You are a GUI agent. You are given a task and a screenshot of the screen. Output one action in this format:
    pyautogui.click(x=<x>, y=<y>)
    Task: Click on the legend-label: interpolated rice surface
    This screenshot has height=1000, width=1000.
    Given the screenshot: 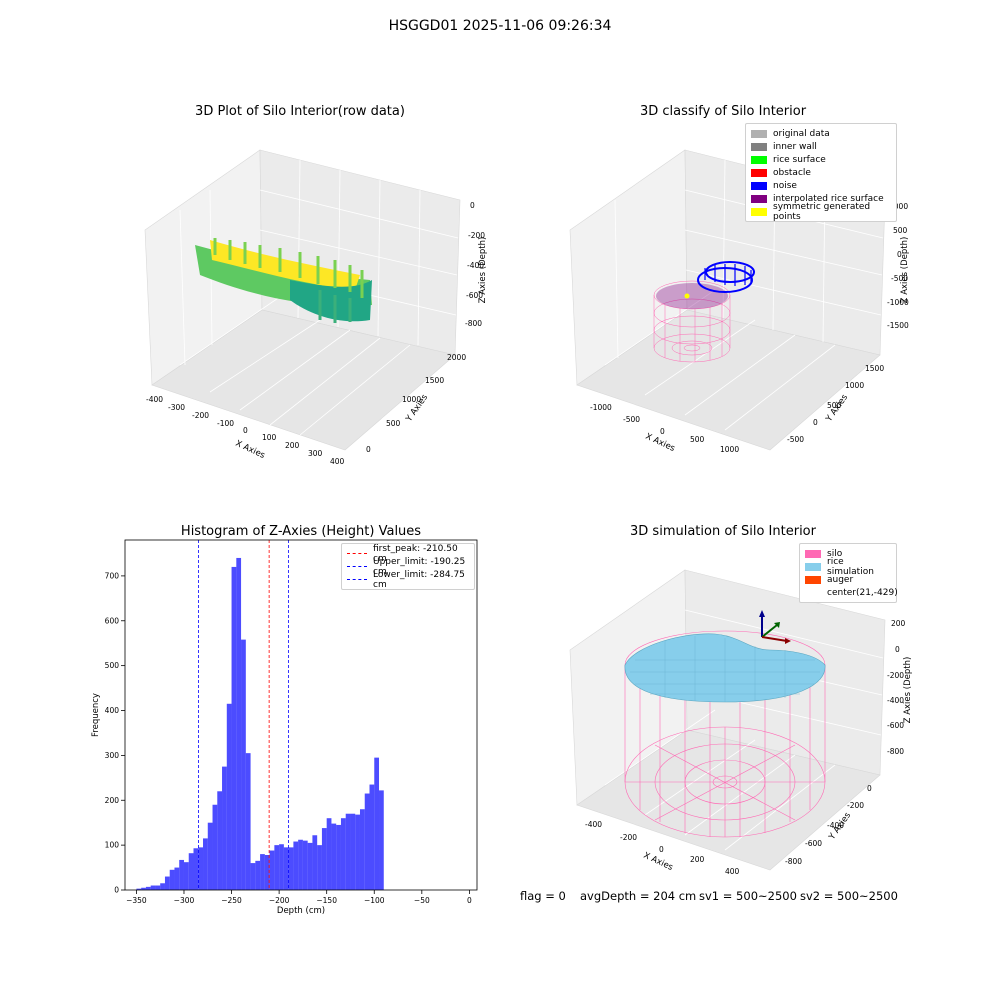 What is the action you would take?
    pyautogui.click(x=828, y=198)
    